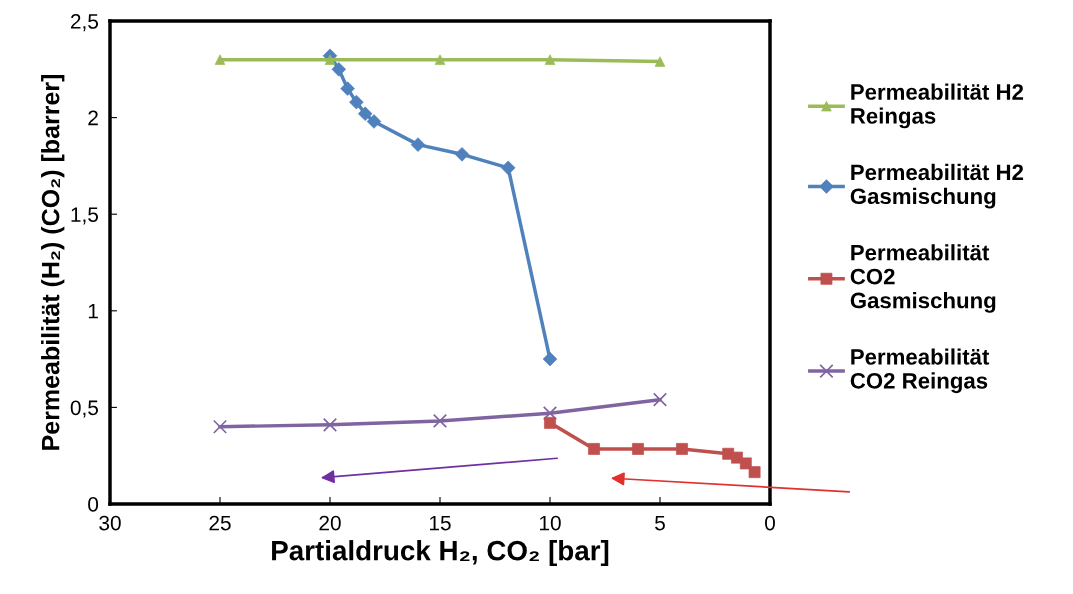 This screenshot has height=594, width=1073. I want to click on y-axis-title: Permeabilität (H₂) (CO₂) [barrer], so click(53, 262).